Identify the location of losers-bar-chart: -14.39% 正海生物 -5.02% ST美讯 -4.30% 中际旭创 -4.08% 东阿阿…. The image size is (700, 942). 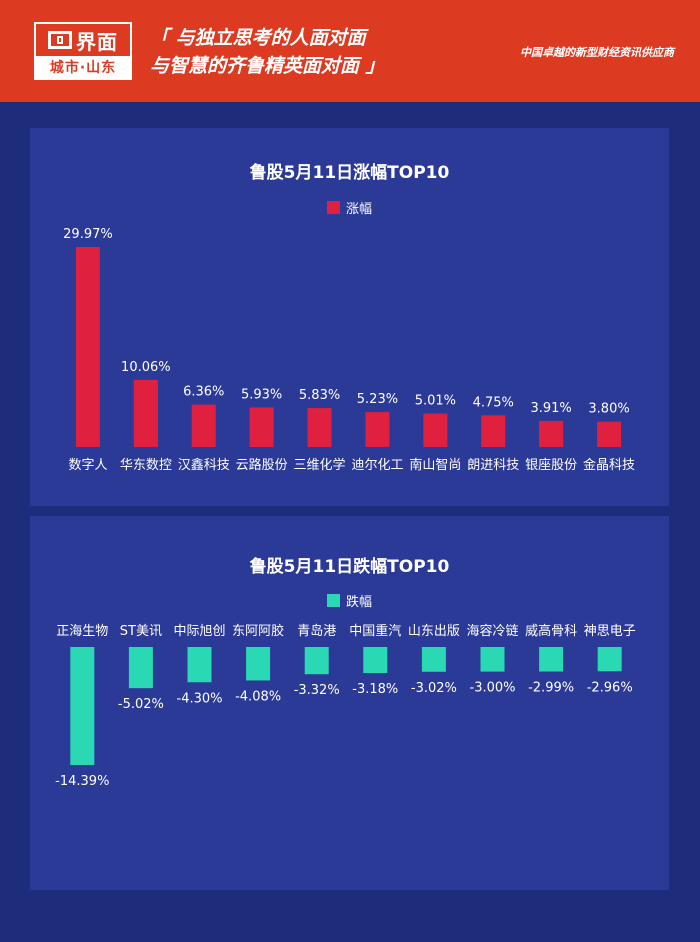
(345, 706).